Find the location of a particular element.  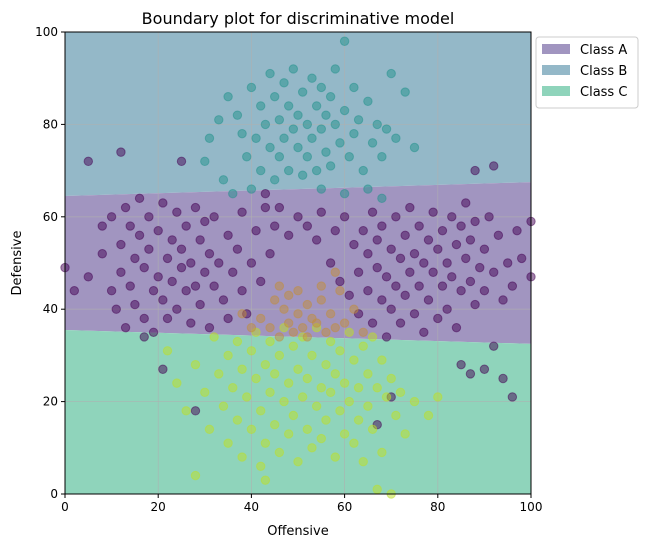

y-tick-label: 100 is located at coordinates (46, 32).